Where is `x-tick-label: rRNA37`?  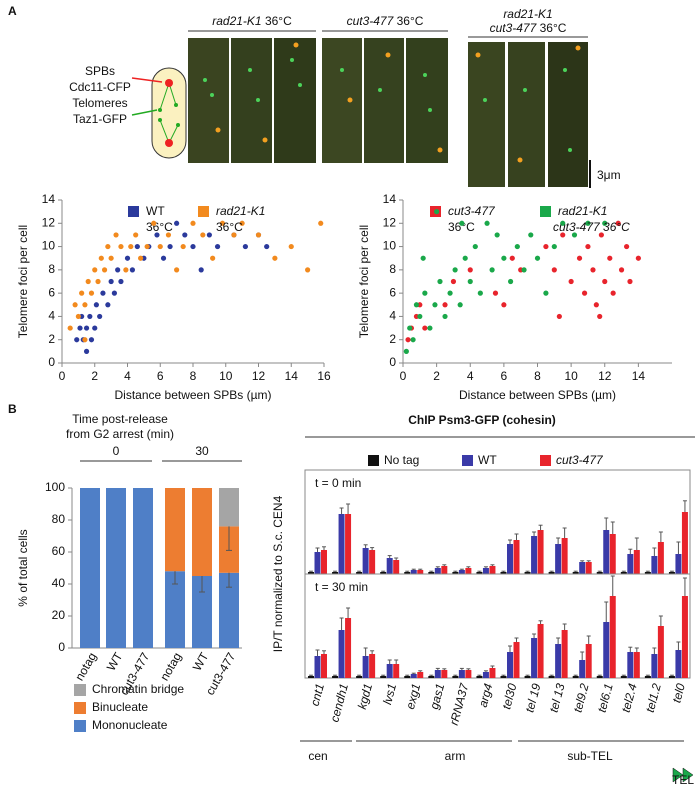
x-tick-label: rRNA37 is located at coordinates (459, 704).